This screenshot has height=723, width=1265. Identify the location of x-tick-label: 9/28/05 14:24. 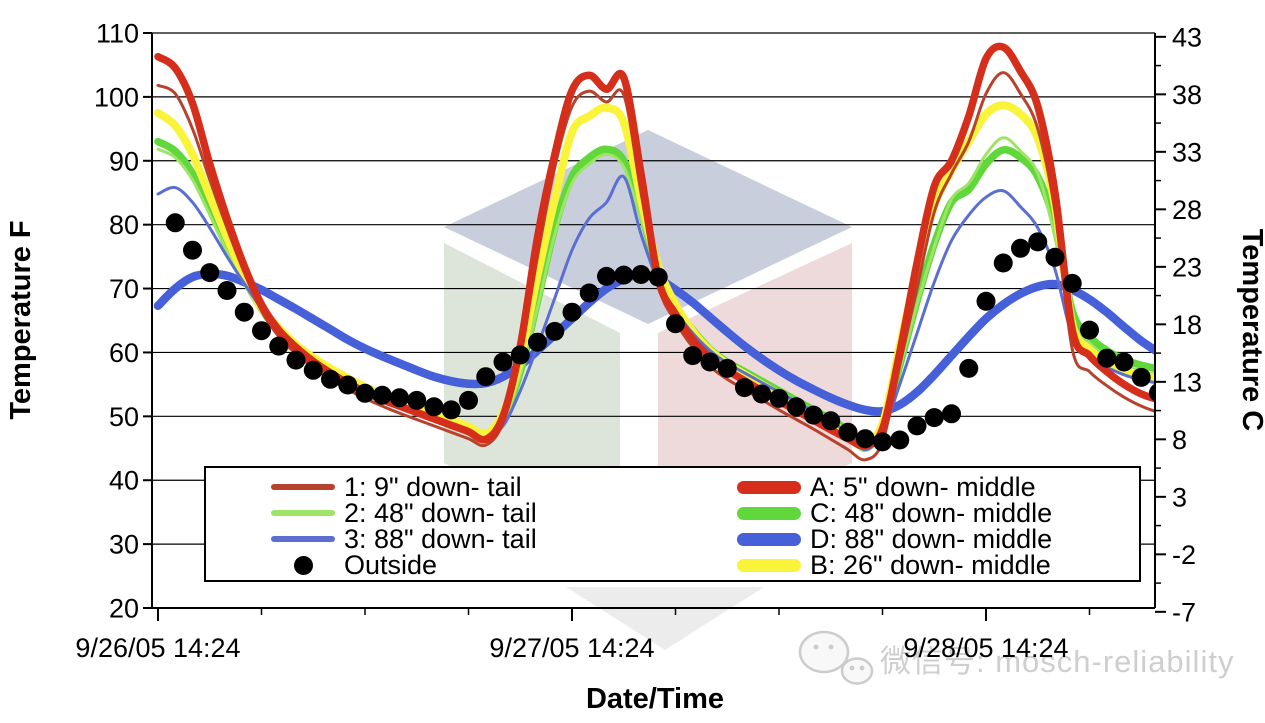
(985, 648).